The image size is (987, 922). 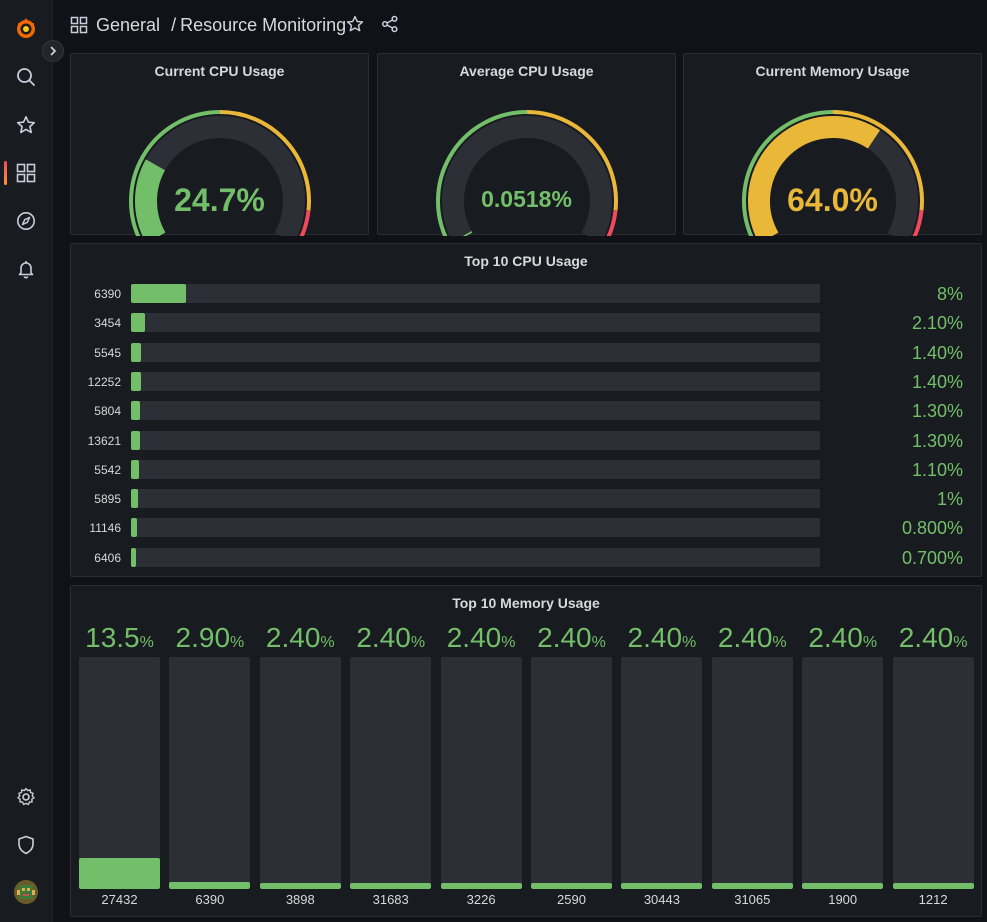 I want to click on gauge-current-memory, so click(x=832, y=173).